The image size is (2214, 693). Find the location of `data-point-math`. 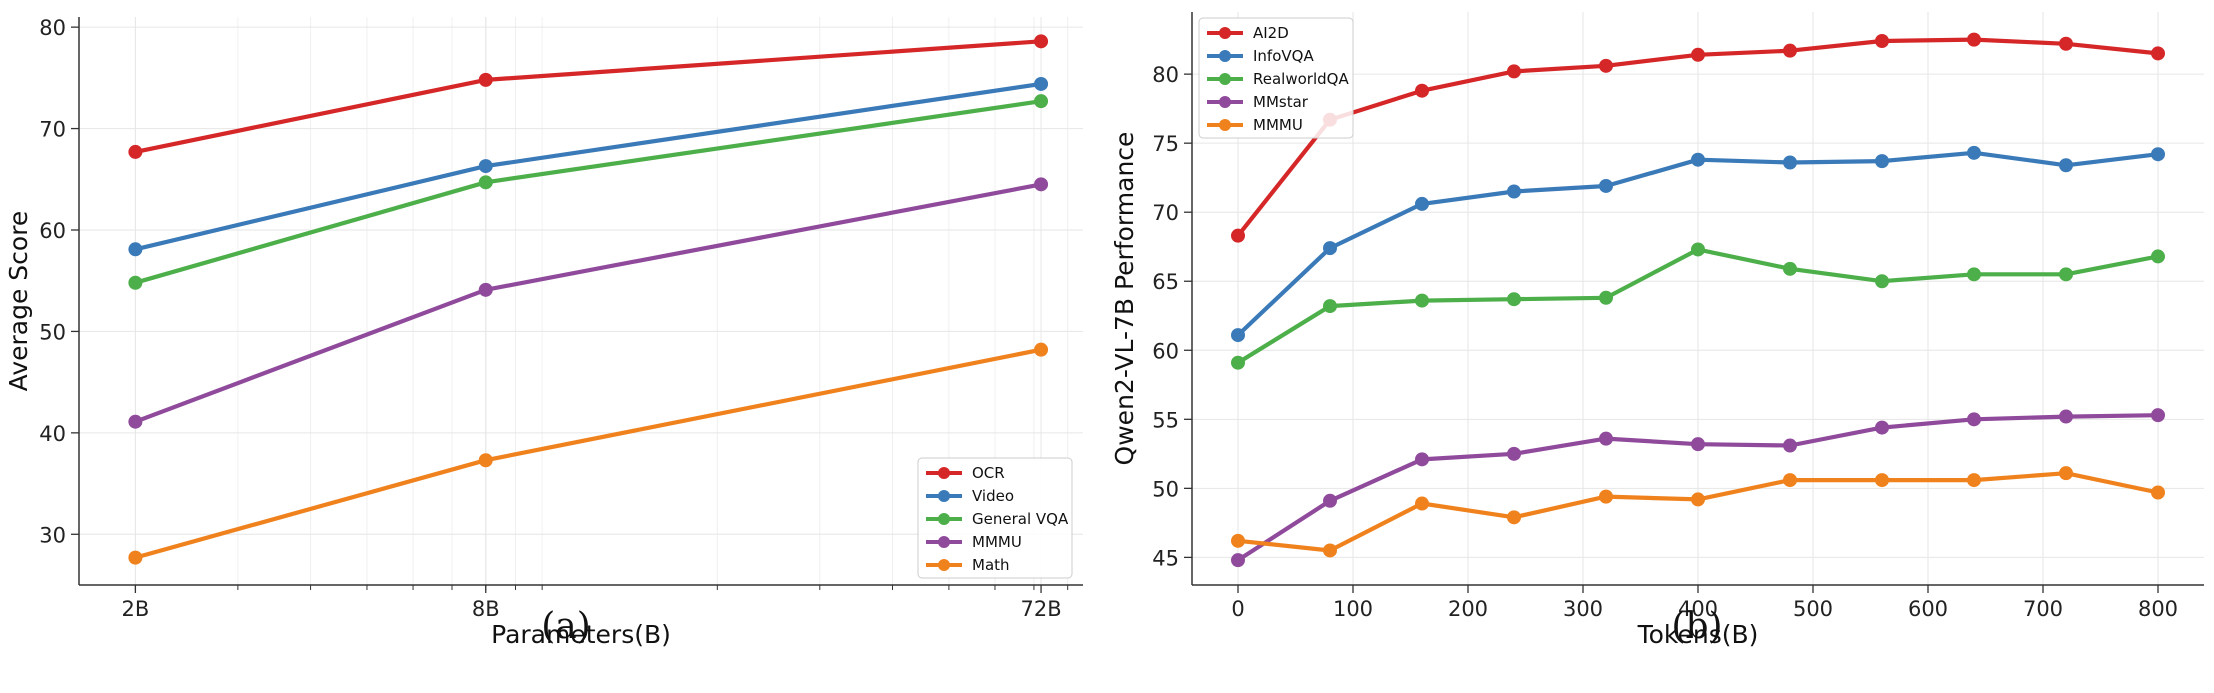

data-point-math is located at coordinates (485, 460).